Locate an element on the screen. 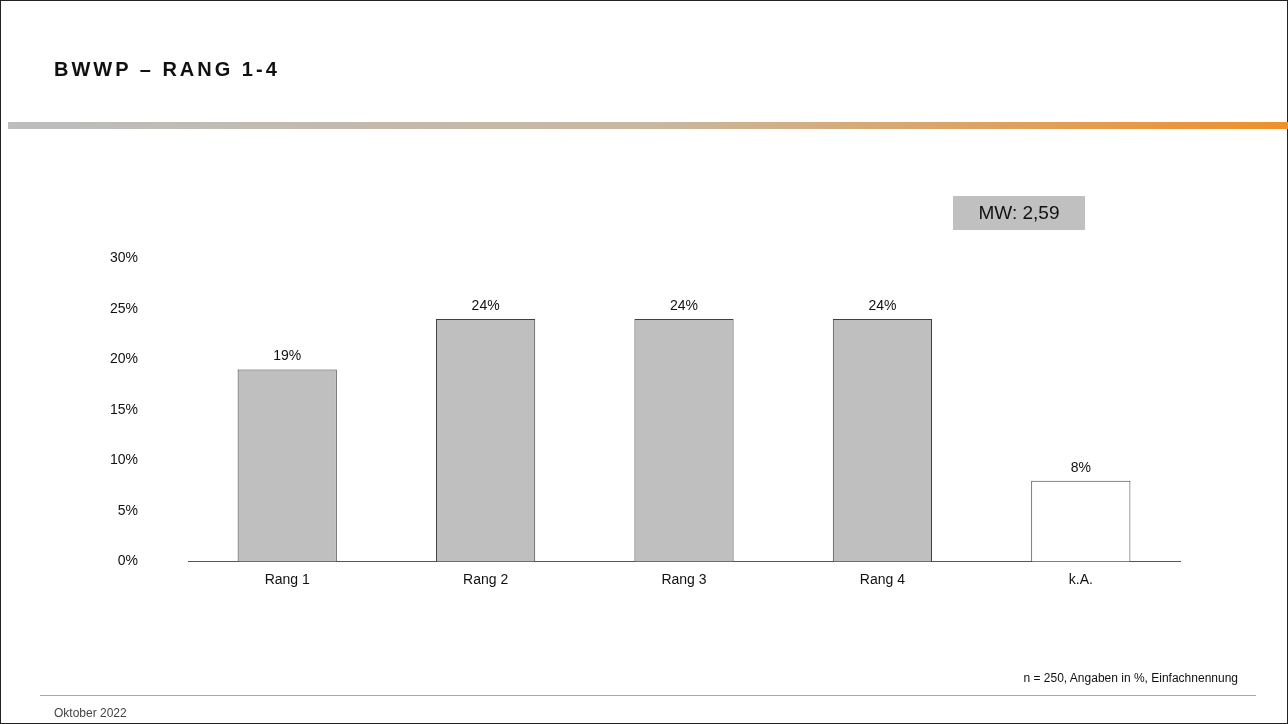 The image size is (1288, 724). y-tick-label: 0% is located at coordinates (128, 560).